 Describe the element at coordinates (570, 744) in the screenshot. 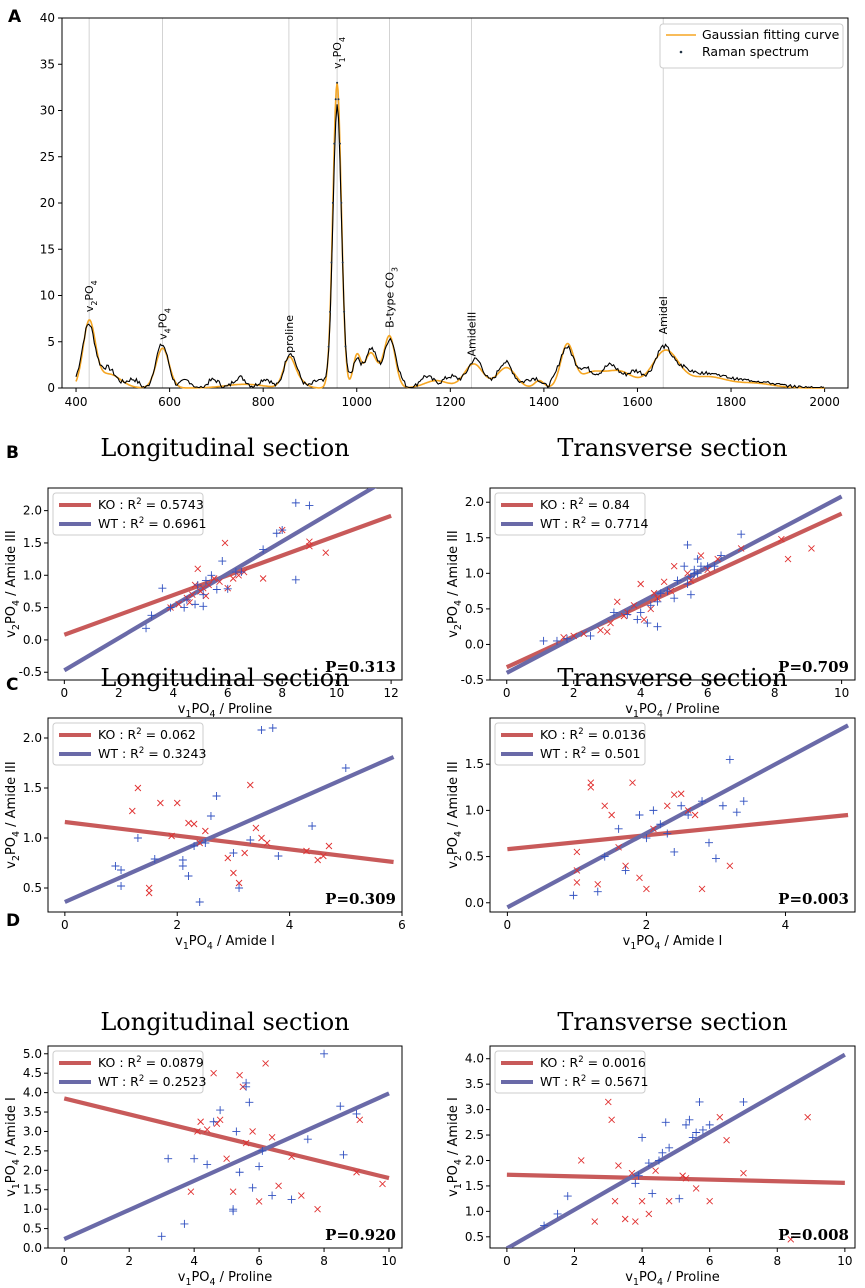

I see `legend: KO : R2 = 0.0136 WT : R2 = 0.501` at that location.